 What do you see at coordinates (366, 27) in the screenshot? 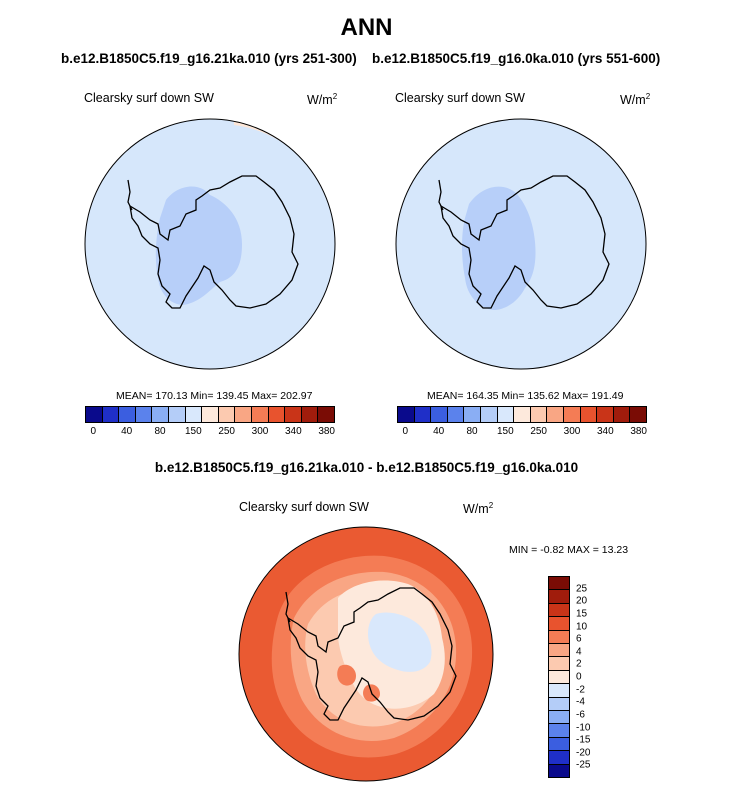
I see `main-title: ANN` at bounding box center [366, 27].